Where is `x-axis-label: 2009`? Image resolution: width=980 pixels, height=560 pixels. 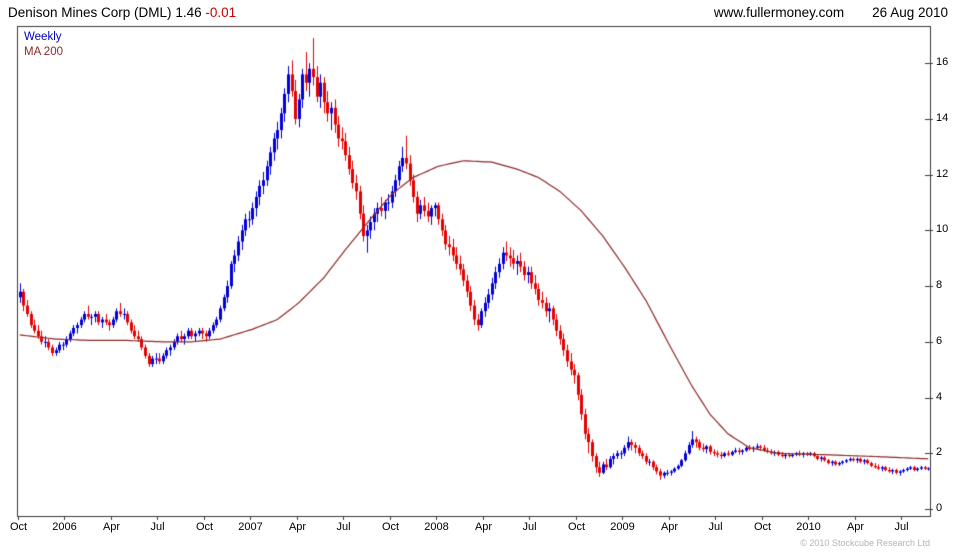
x-axis-label: 2009 is located at coordinates (622, 527).